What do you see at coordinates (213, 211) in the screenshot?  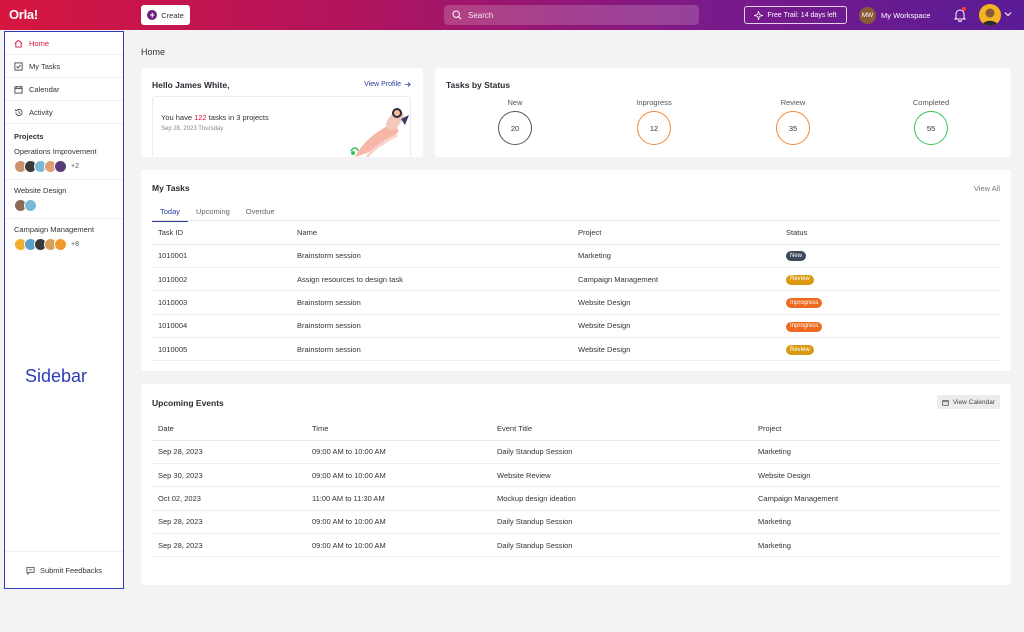 I see `tab-upcoming: Upcoming` at bounding box center [213, 211].